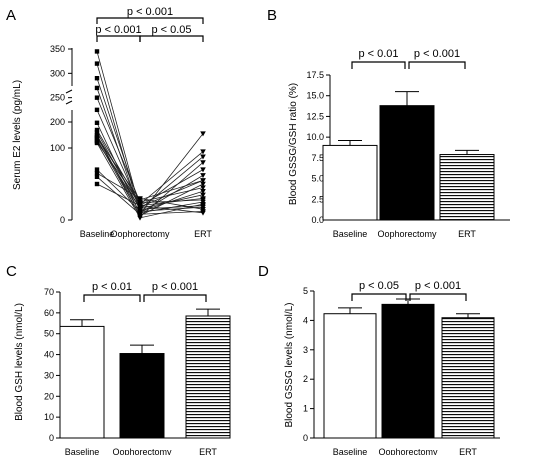  What do you see at coordinates (57, 148) in the screenshot?
I see `y-tick-label-a: 100` at bounding box center [57, 148].